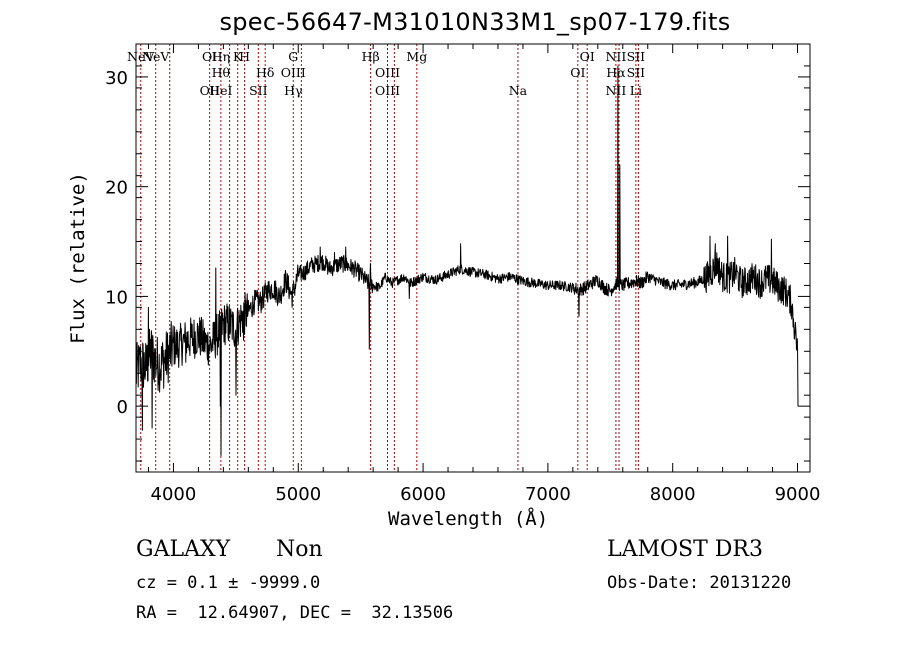 This screenshot has width=900, height=649. What do you see at coordinates (423, 494) in the screenshot?
I see `x-tick-label: 6000` at bounding box center [423, 494].